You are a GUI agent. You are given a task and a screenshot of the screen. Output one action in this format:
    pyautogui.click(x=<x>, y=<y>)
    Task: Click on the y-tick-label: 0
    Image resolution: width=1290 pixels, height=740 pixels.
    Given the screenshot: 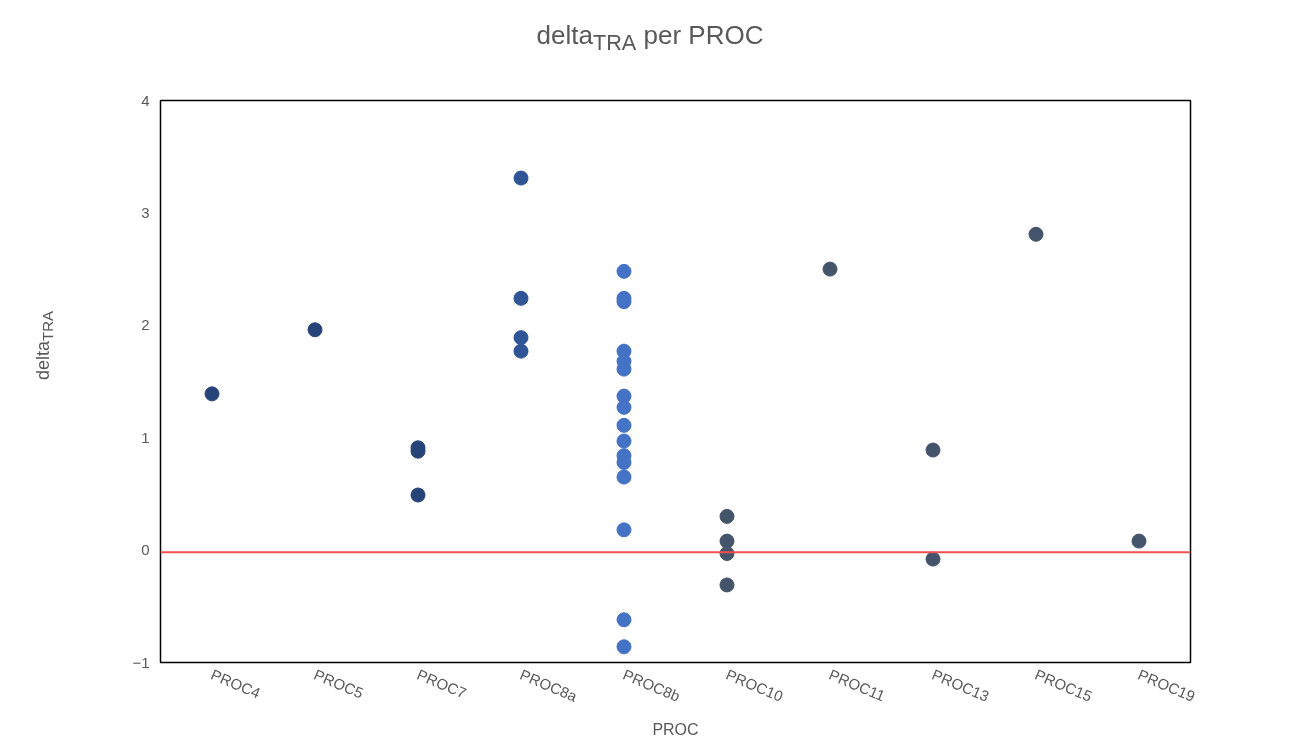 What is the action you would take?
    pyautogui.click(x=145, y=550)
    